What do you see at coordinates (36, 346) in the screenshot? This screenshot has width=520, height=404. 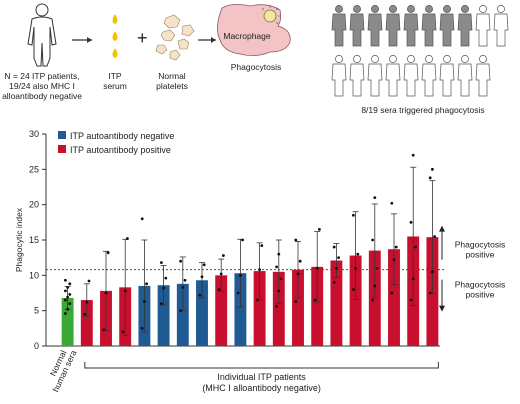 I see `y-tick-label: 0` at bounding box center [36, 346].